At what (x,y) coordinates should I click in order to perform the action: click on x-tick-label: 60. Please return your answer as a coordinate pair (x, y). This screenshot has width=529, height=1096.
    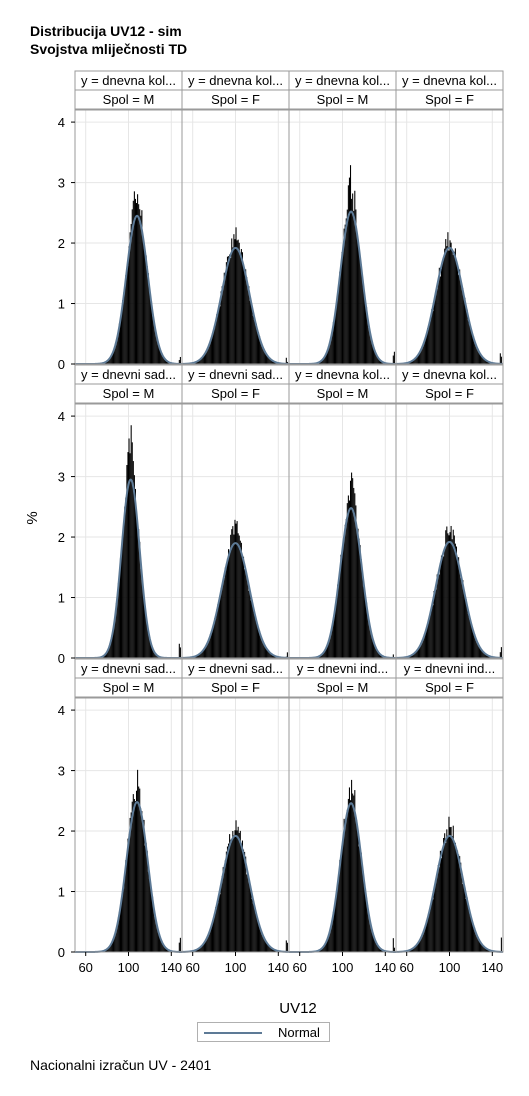
    Looking at the image, I should click on (406, 967).